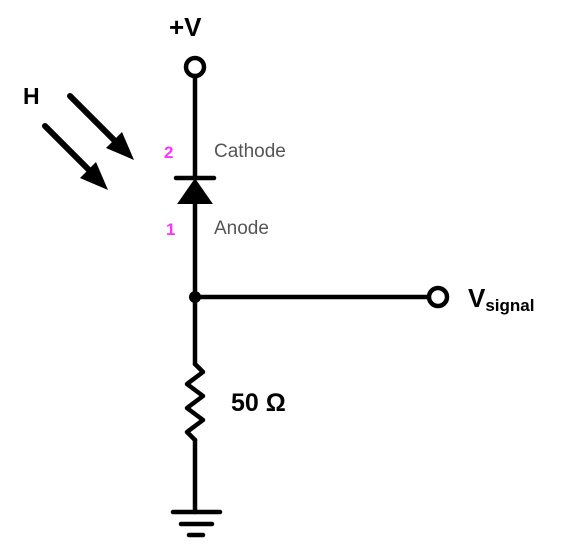  I want to click on diode-triangle, so click(195, 191).